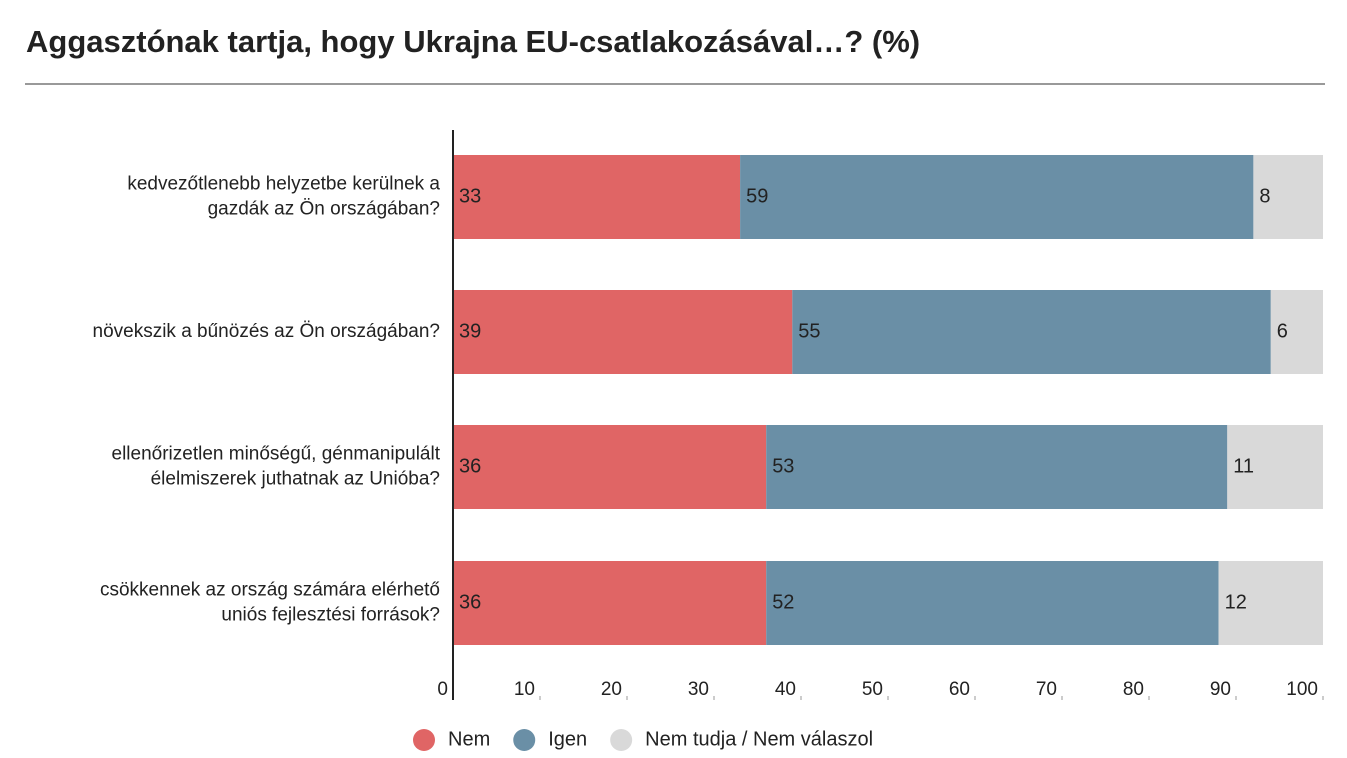  Describe the element at coordinates (611, 689) in the screenshot. I see `x-tick-label: 20` at that location.